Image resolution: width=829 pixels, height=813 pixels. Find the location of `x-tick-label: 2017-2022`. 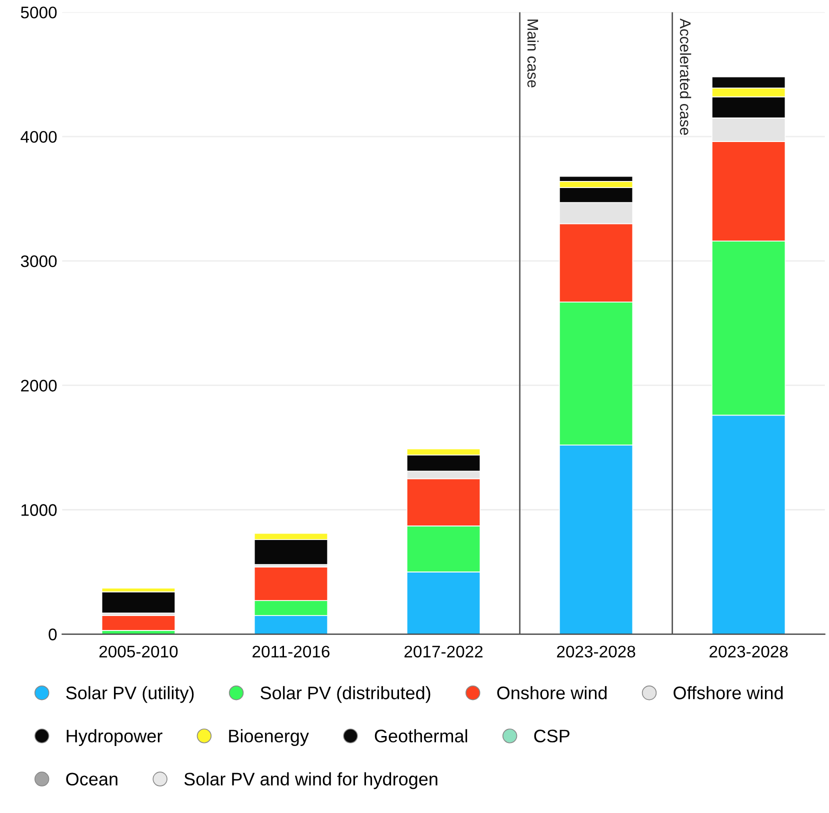

x-tick-label: 2017-2022 is located at coordinates (443, 652).